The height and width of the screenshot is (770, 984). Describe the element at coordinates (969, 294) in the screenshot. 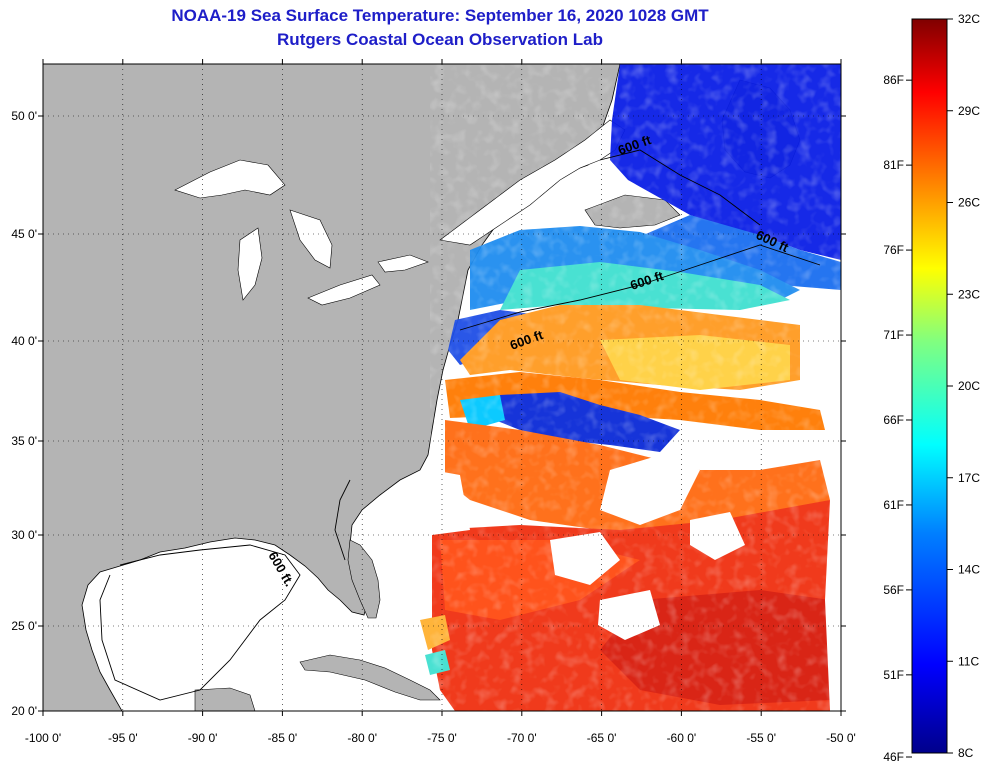

I see `celsius-label: 23C` at that location.